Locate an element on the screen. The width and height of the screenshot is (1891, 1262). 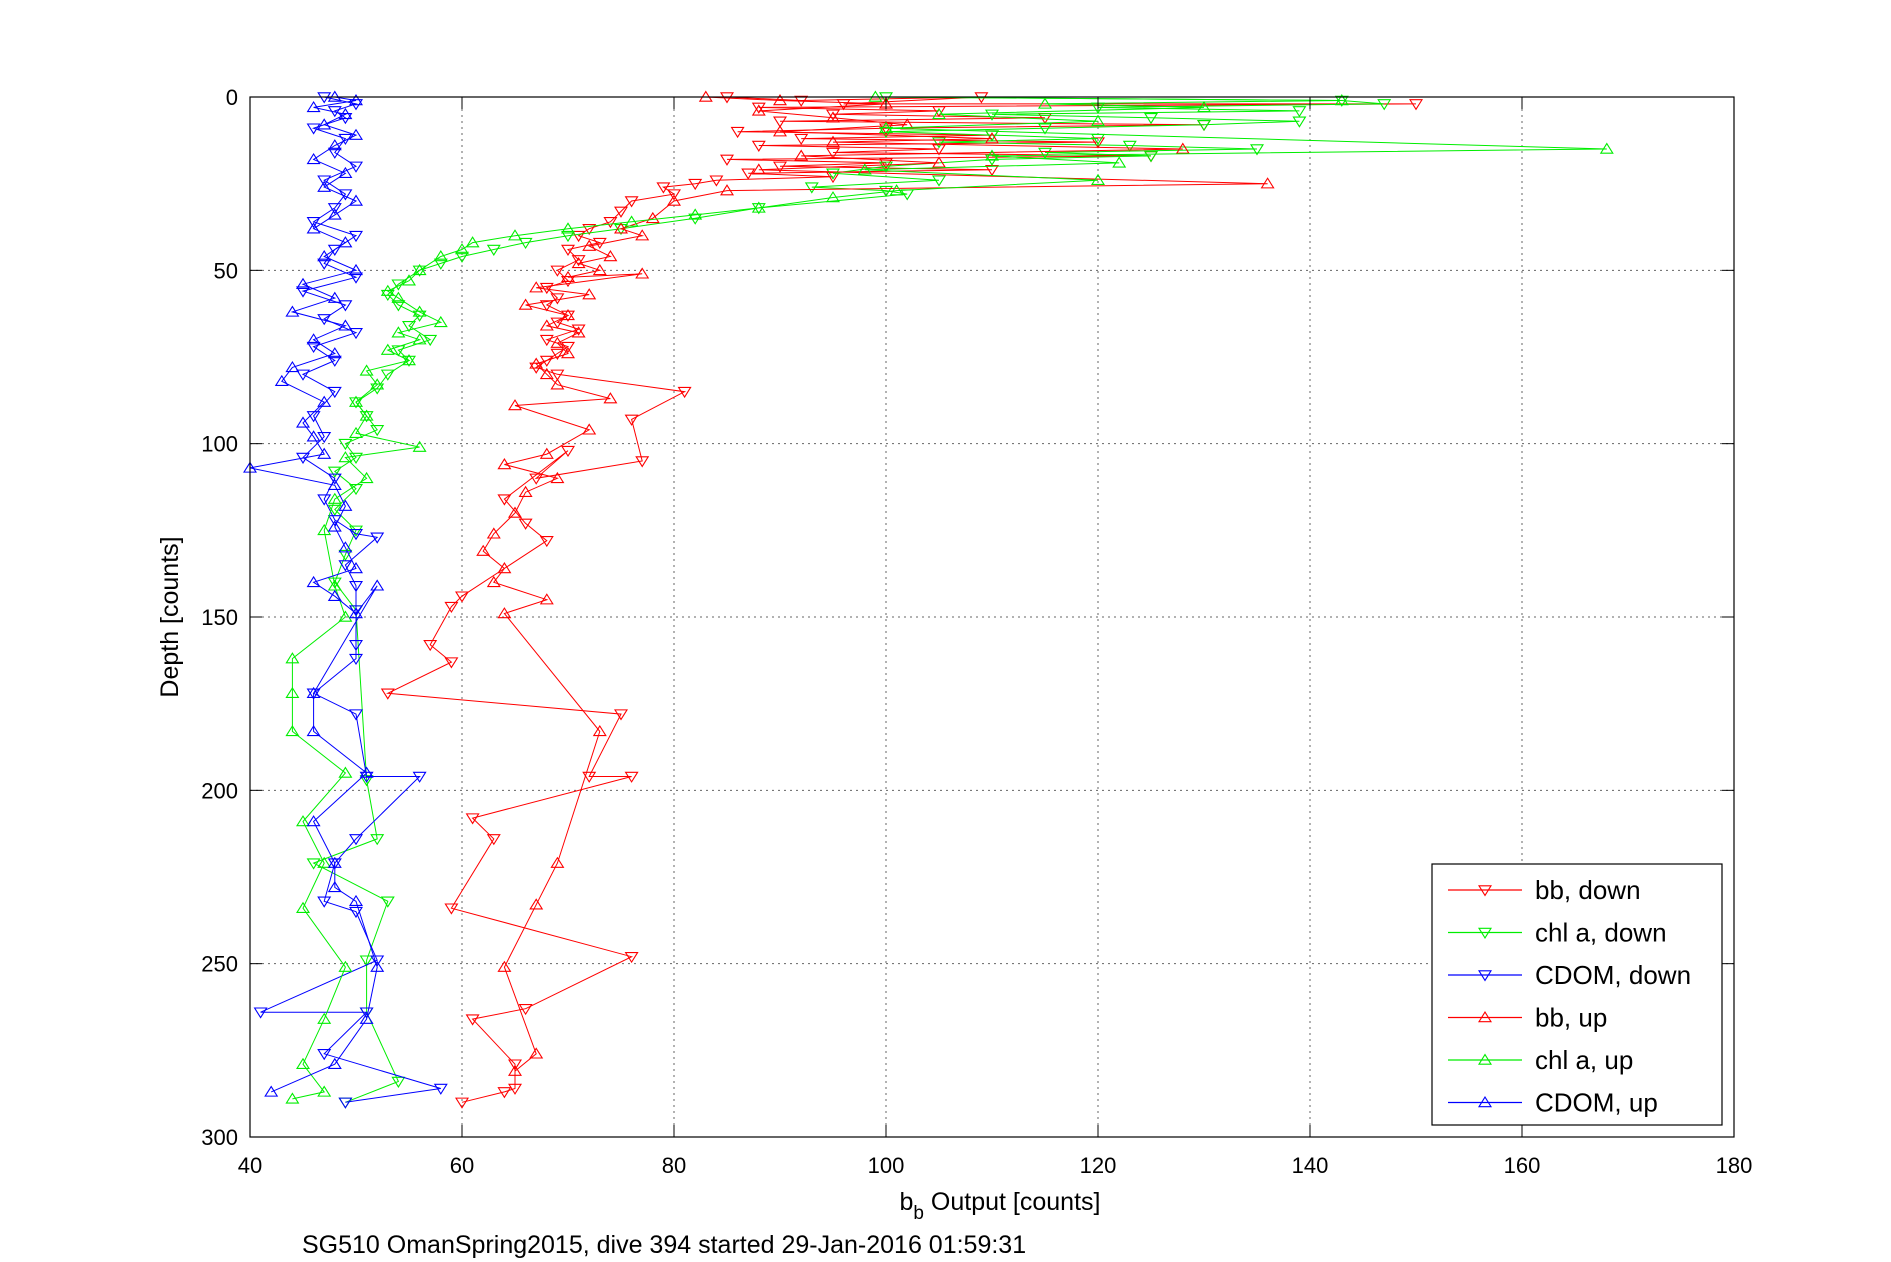
x-tick-label: 80 is located at coordinates (674, 1165).